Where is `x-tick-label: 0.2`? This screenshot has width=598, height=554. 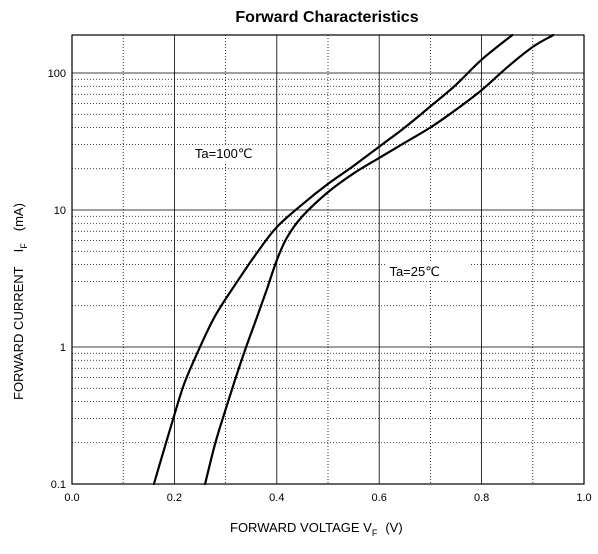
x-tick-label: 0.2 is located at coordinates (174, 498).